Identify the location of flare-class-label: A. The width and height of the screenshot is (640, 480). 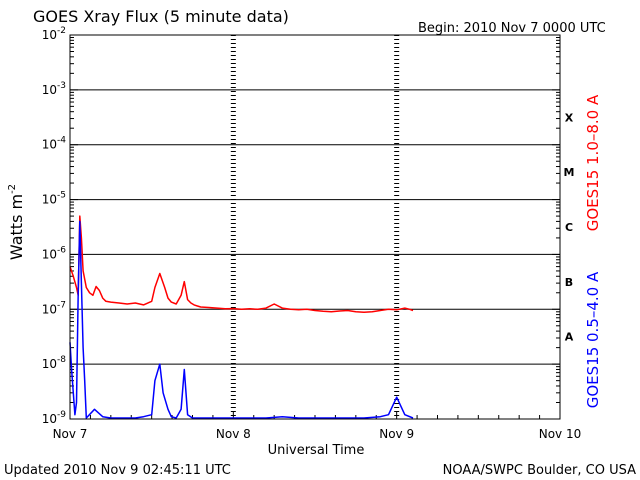
(569, 337).